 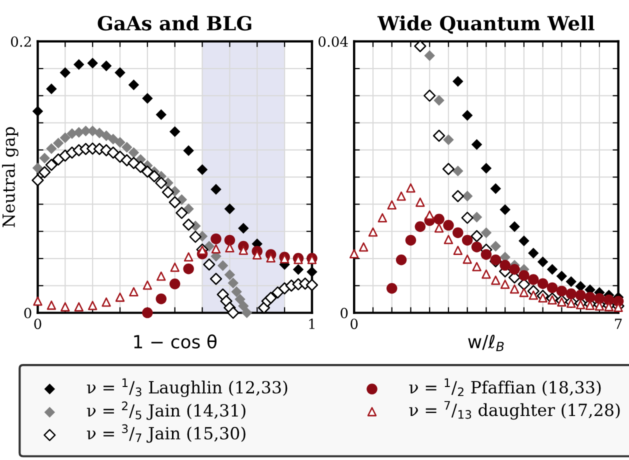 I want to click on x-axis-title: 1 − cos θ, so click(x=175, y=341).